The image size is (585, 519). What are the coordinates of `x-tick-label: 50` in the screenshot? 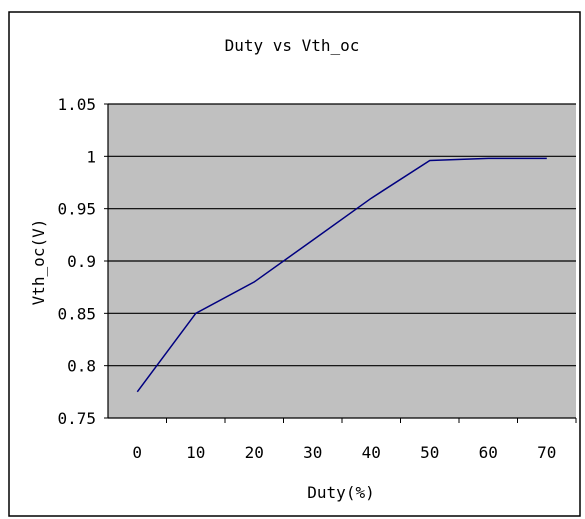 It's located at (429, 452).